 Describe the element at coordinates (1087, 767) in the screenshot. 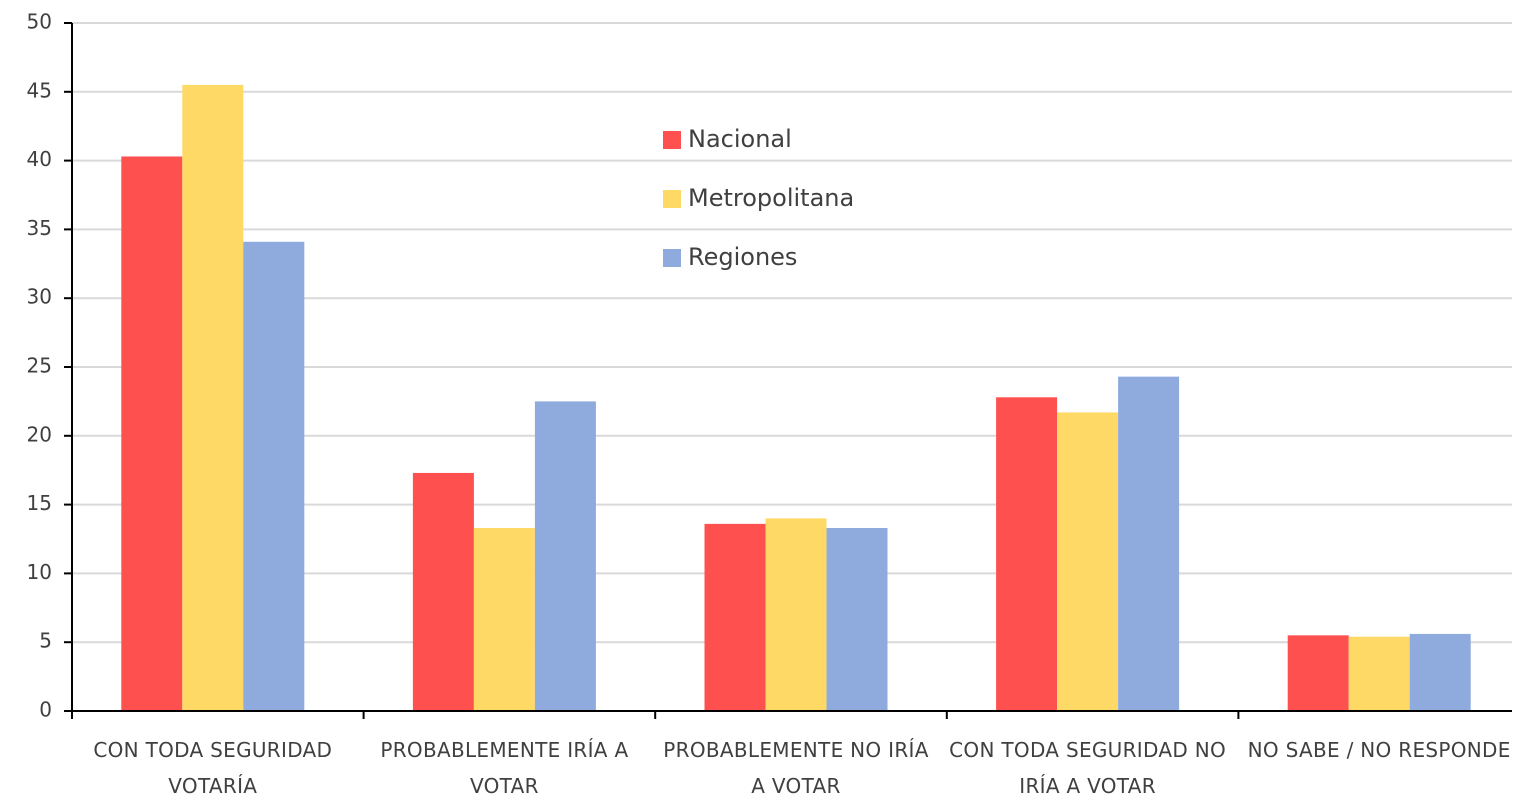

I see `x-tick-label: CON TODA SEGURIDAD NO IRÍA A VOTAR` at that location.